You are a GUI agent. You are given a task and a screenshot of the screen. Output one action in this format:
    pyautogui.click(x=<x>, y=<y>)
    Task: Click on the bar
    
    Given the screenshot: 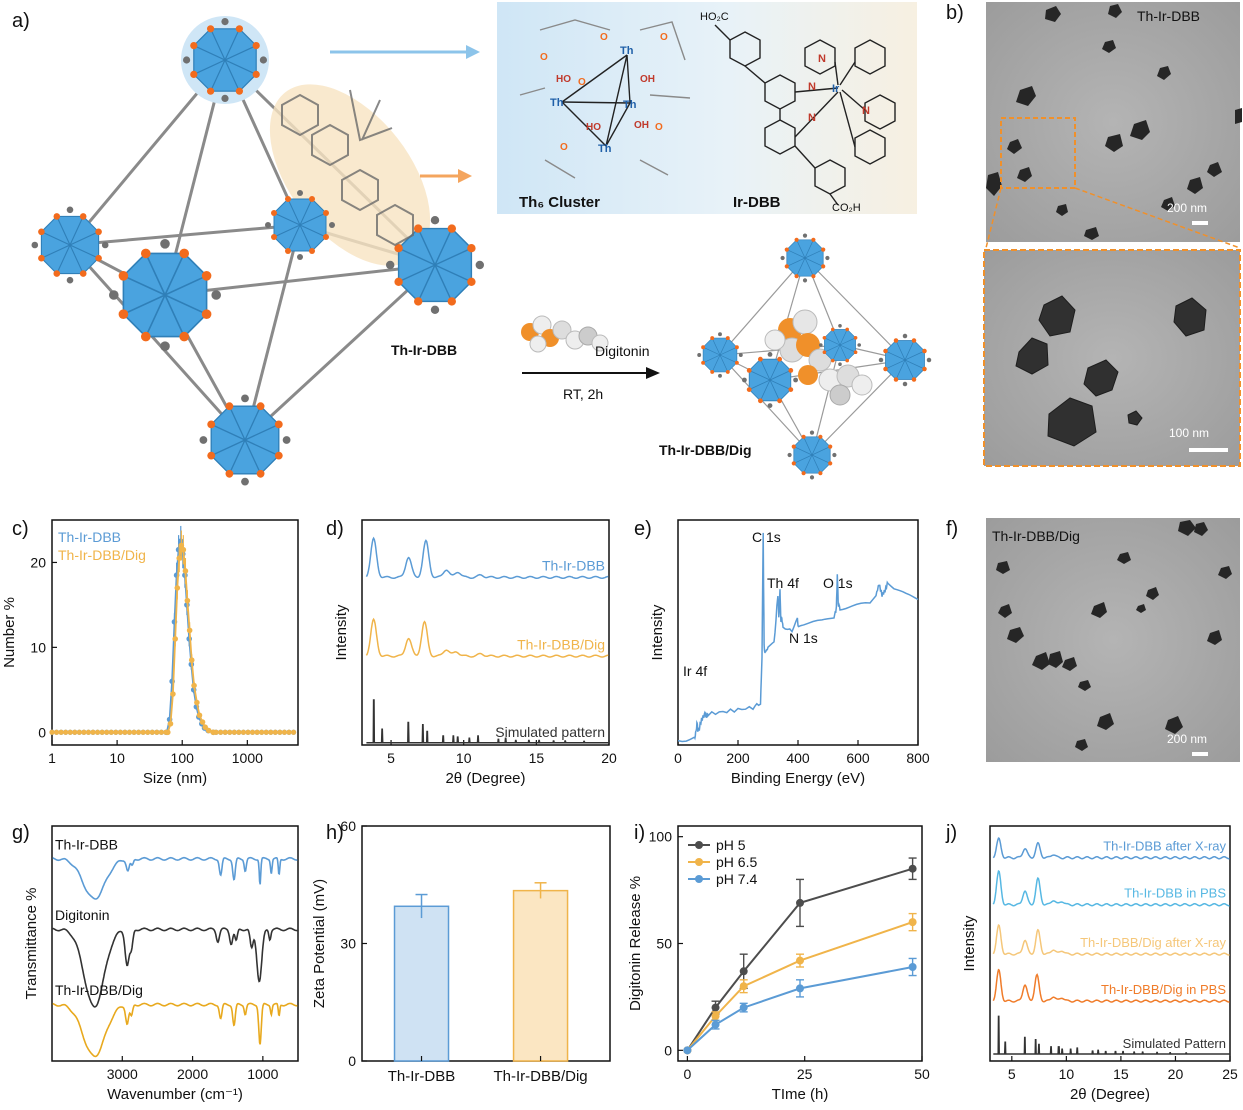 What is the action you would take?
    pyautogui.click(x=540, y=975)
    